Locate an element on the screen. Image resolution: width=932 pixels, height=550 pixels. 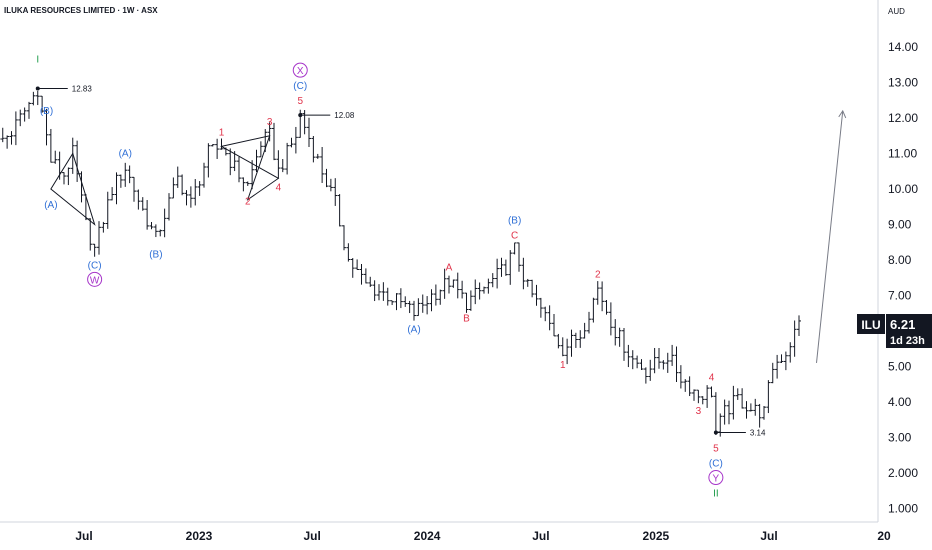
time-axis-ticks: Jul 2023 Jul 2024 Jul 2025 Jul 20 is located at coordinates (483, 536).